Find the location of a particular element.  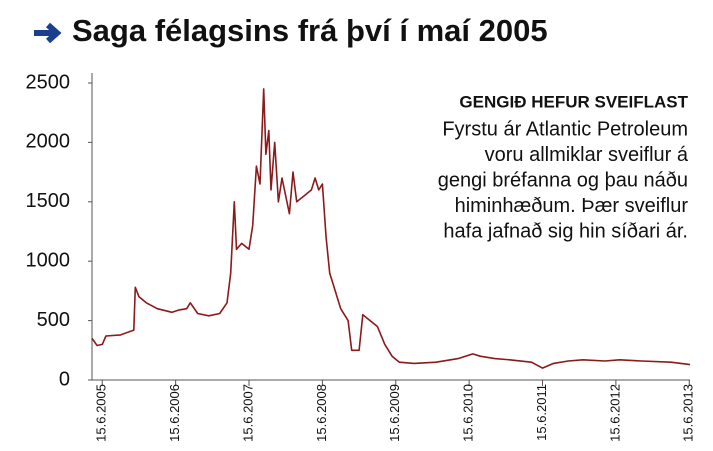

title-arrow is located at coordinates (48, 33).